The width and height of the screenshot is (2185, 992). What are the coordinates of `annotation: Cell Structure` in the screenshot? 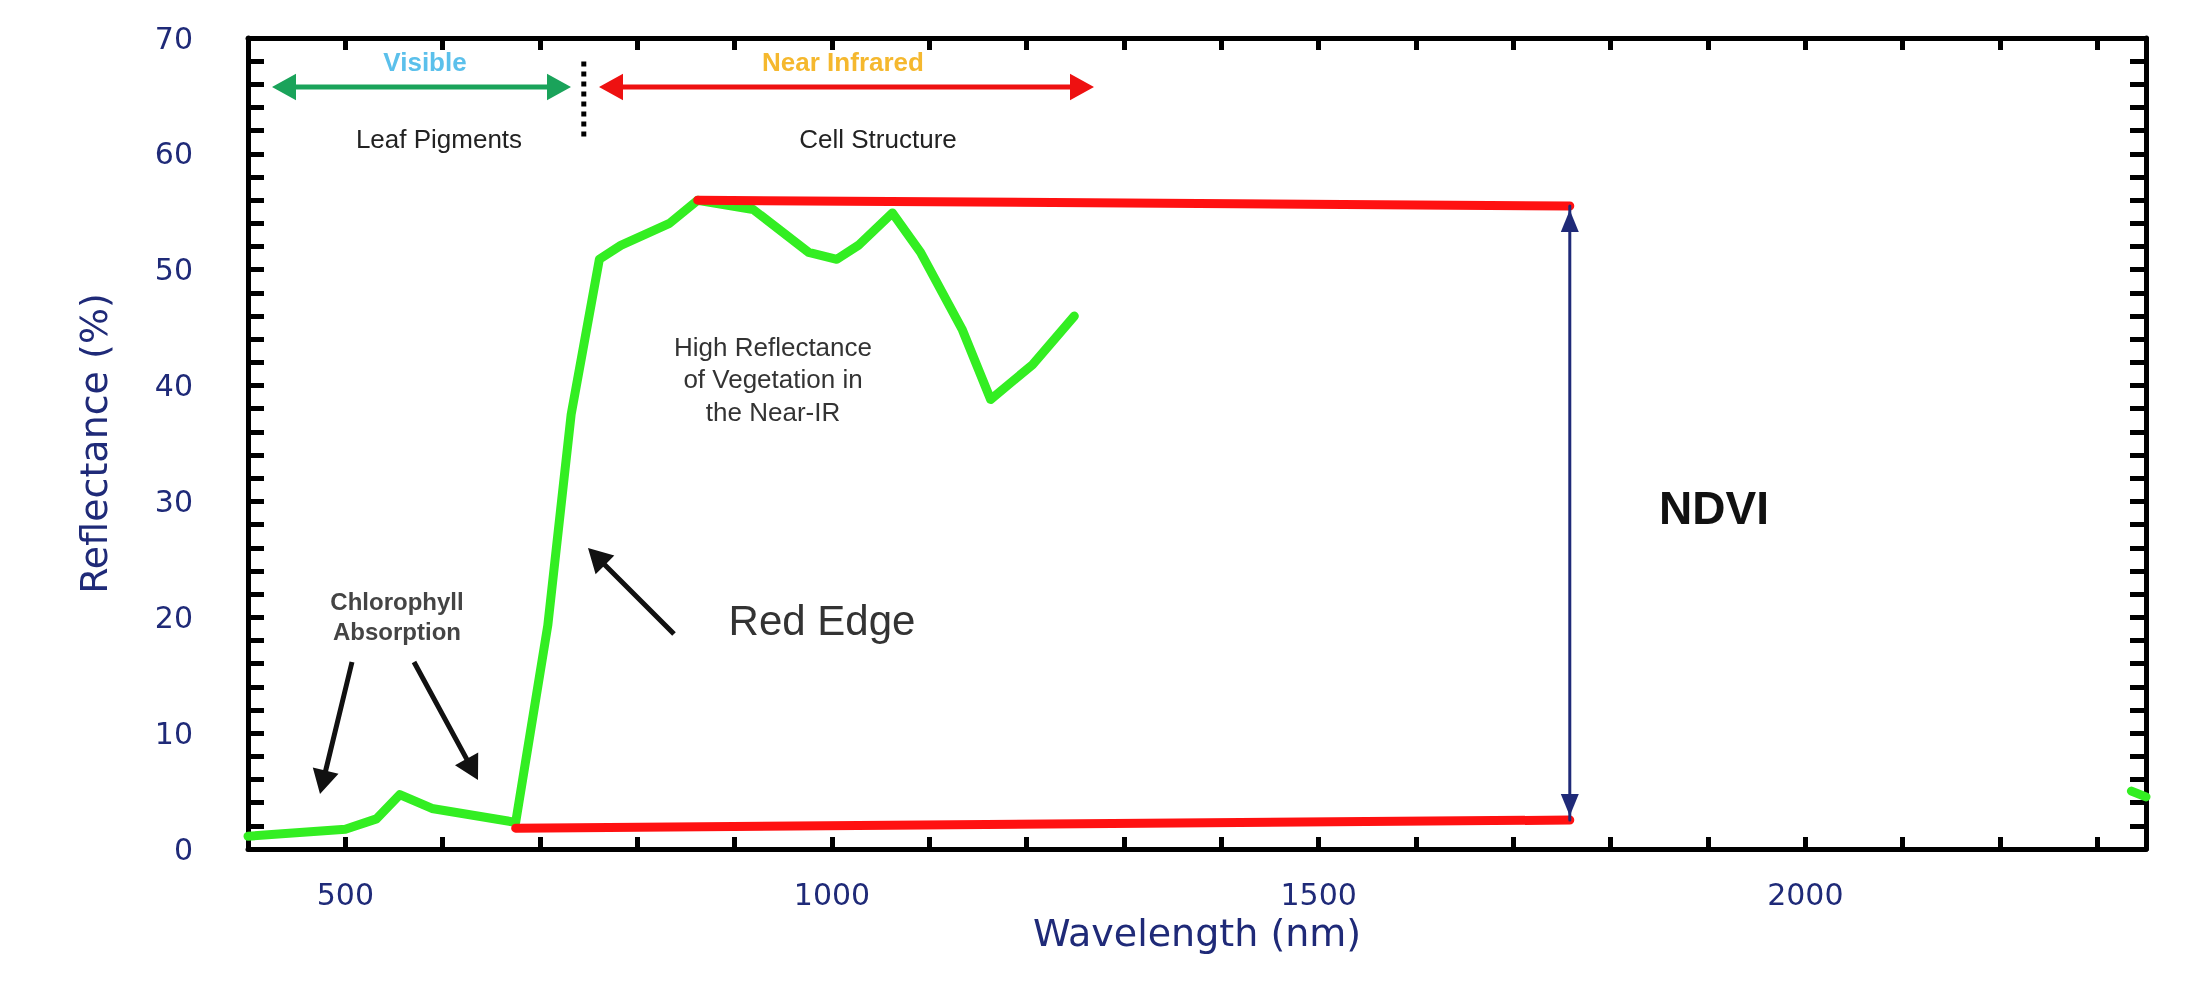 It's located at (878, 139).